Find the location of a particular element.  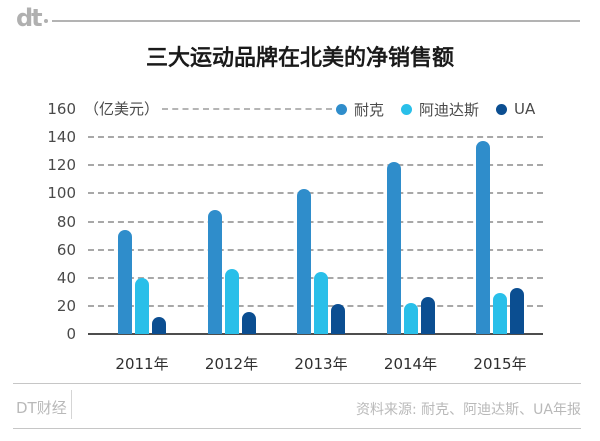

gridline-top-leader is located at coordinates (247, 109).